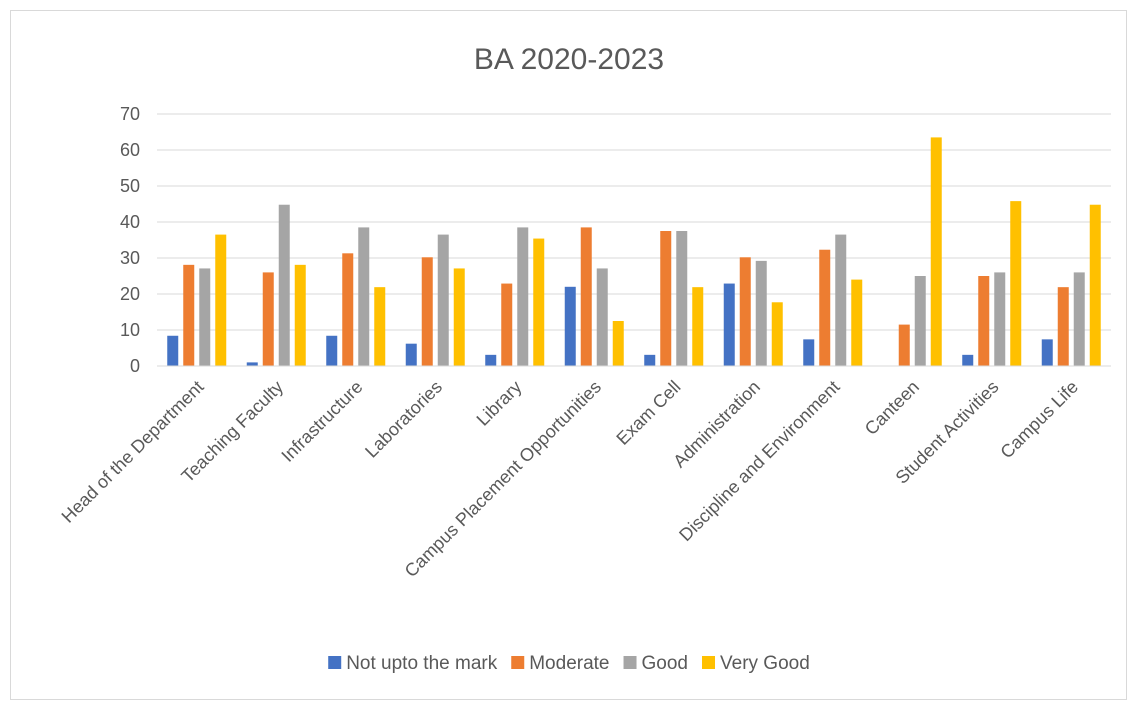 The width and height of the screenshot is (1139, 706). I want to click on x-tick-label: Campus Life, so click(1039, 420).